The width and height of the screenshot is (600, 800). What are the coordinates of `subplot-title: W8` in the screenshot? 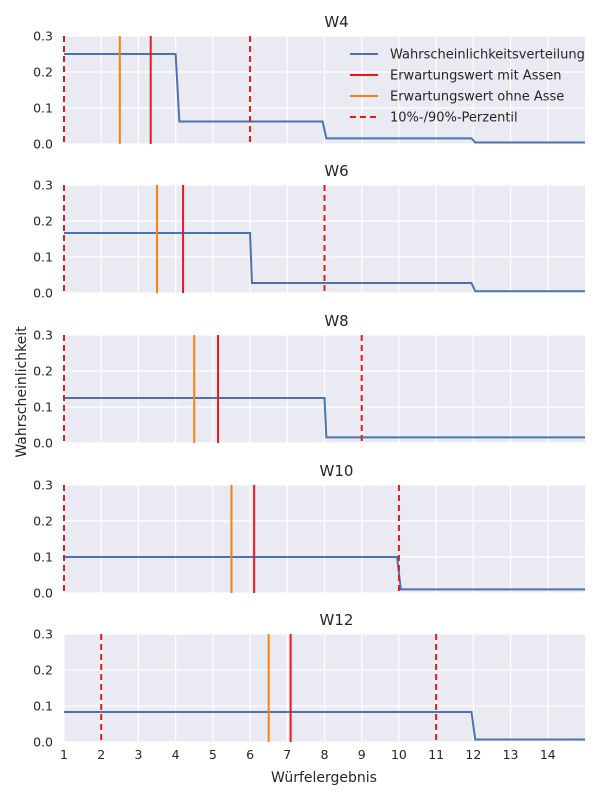 It's located at (336, 321).